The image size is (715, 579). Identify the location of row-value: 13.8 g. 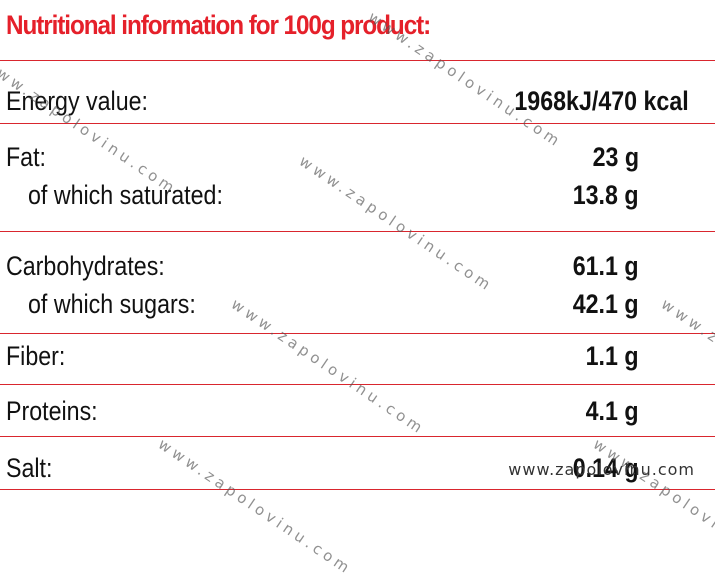
(606, 195).